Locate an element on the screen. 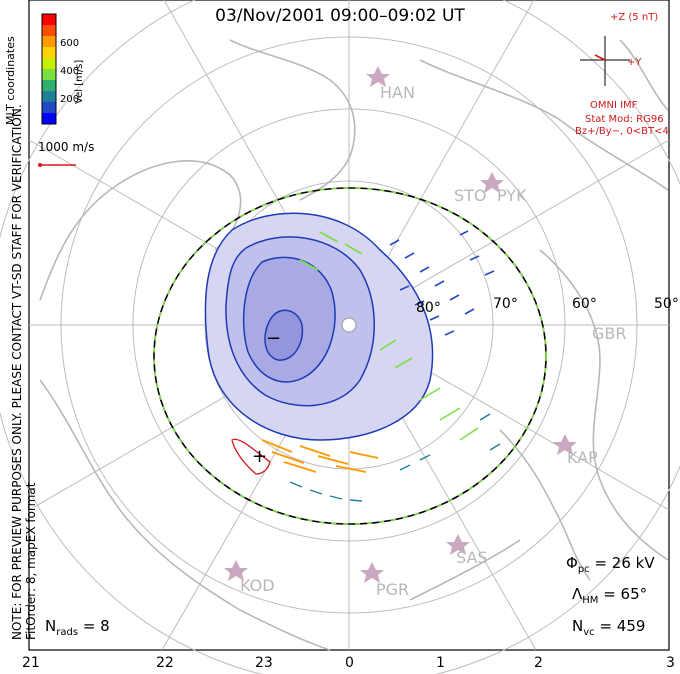 This screenshot has width=680, height=674. vector-field-dusk is located at coordinates (320, 456).